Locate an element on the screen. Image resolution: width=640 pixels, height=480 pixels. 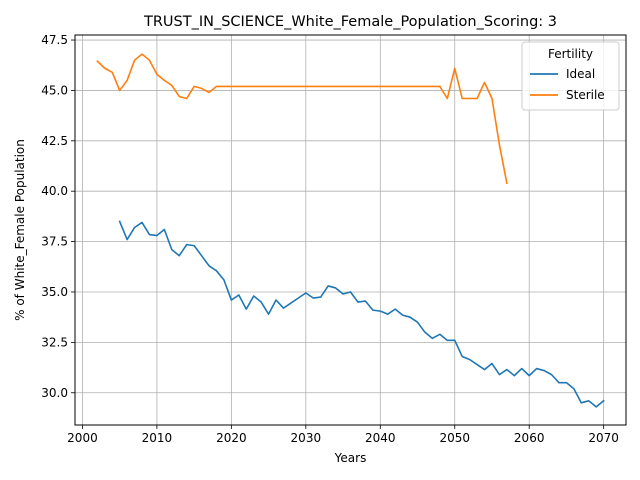
legend: Fertility Ideal Sterile is located at coordinates (570, 76).